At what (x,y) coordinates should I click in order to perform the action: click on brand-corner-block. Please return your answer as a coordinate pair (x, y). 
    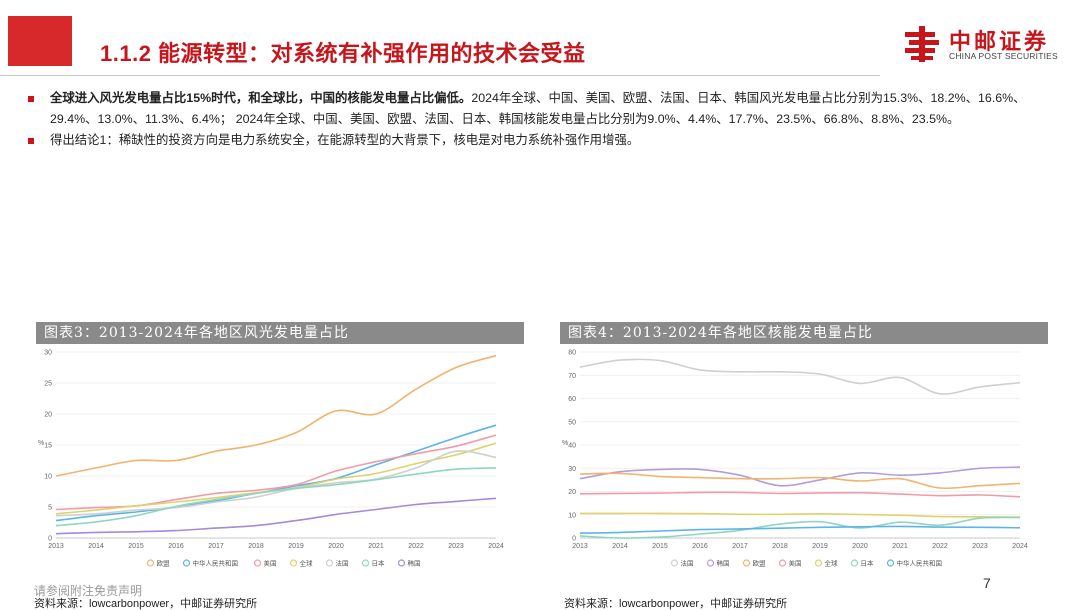
    Looking at the image, I should click on (40, 41).